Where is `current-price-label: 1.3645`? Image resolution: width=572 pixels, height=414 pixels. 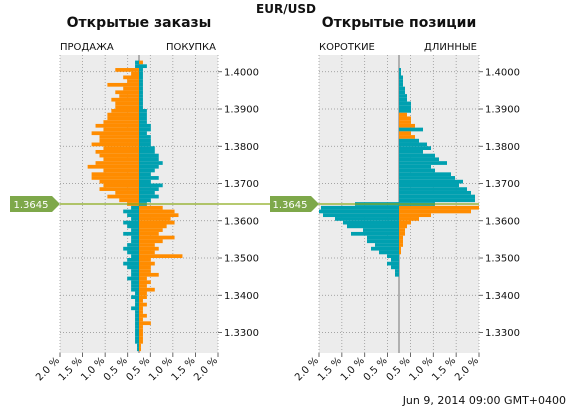 current-price-label: 1.3645 is located at coordinates (290, 205).